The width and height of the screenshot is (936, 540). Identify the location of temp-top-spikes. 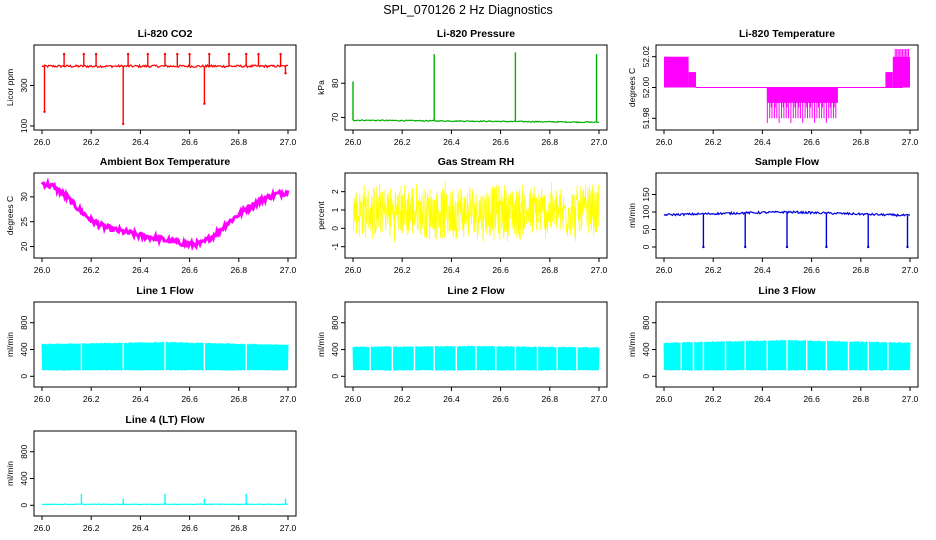
(901, 53).